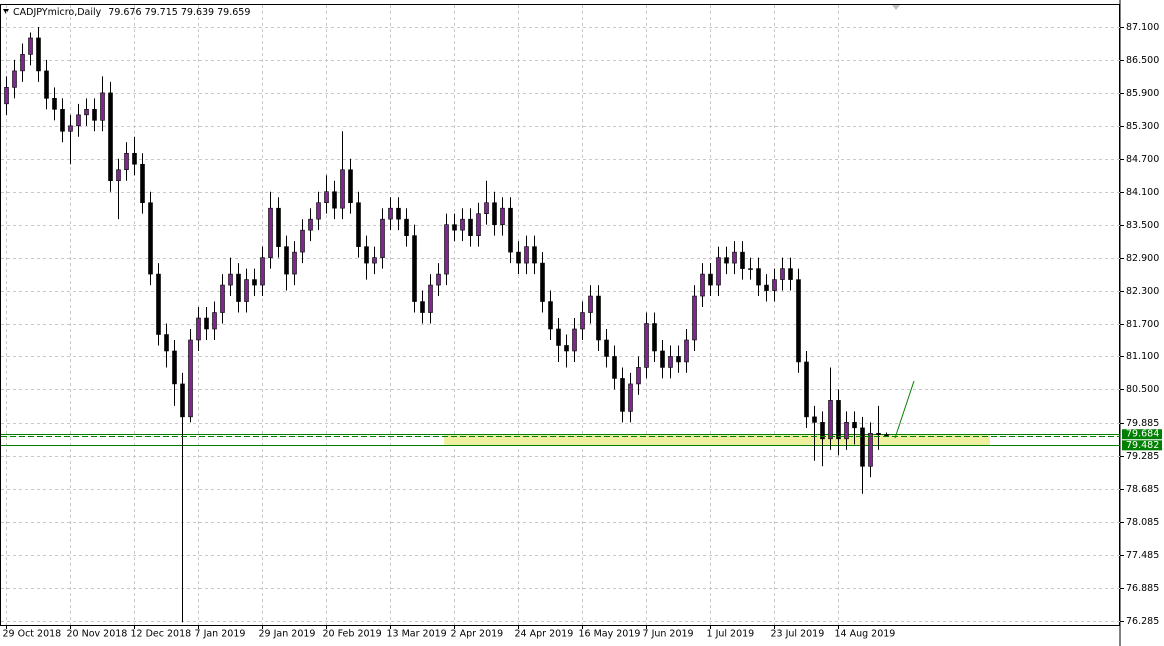 This screenshot has width=1164, height=646. I want to click on header-close: 79.659, so click(233, 12).